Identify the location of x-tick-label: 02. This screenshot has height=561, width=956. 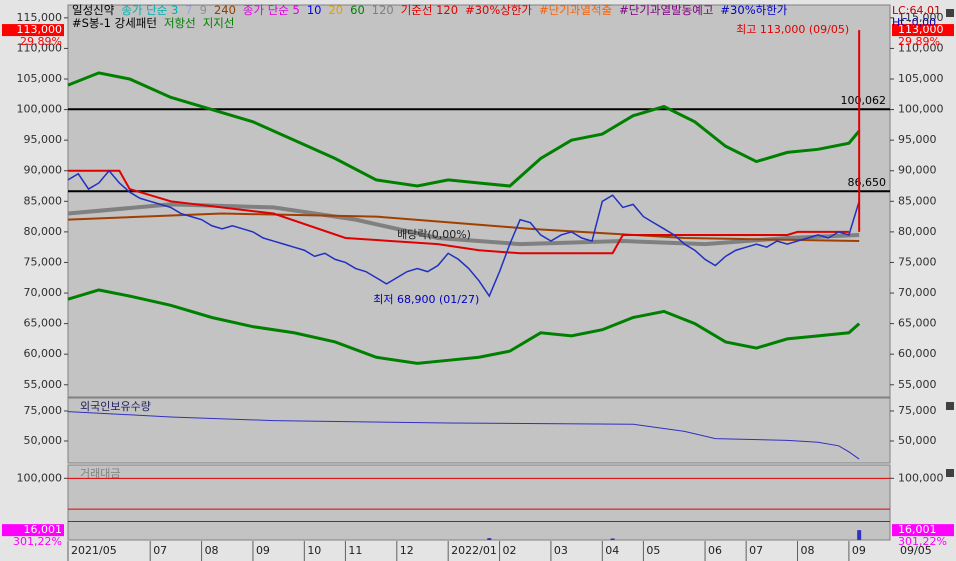
(510, 550).